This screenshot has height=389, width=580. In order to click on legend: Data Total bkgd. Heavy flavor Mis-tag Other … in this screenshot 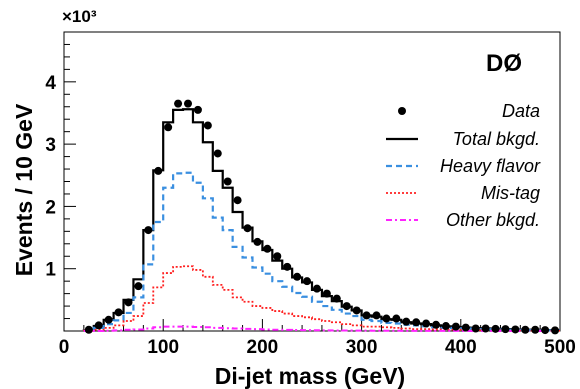, I will do `click(463, 165)`.